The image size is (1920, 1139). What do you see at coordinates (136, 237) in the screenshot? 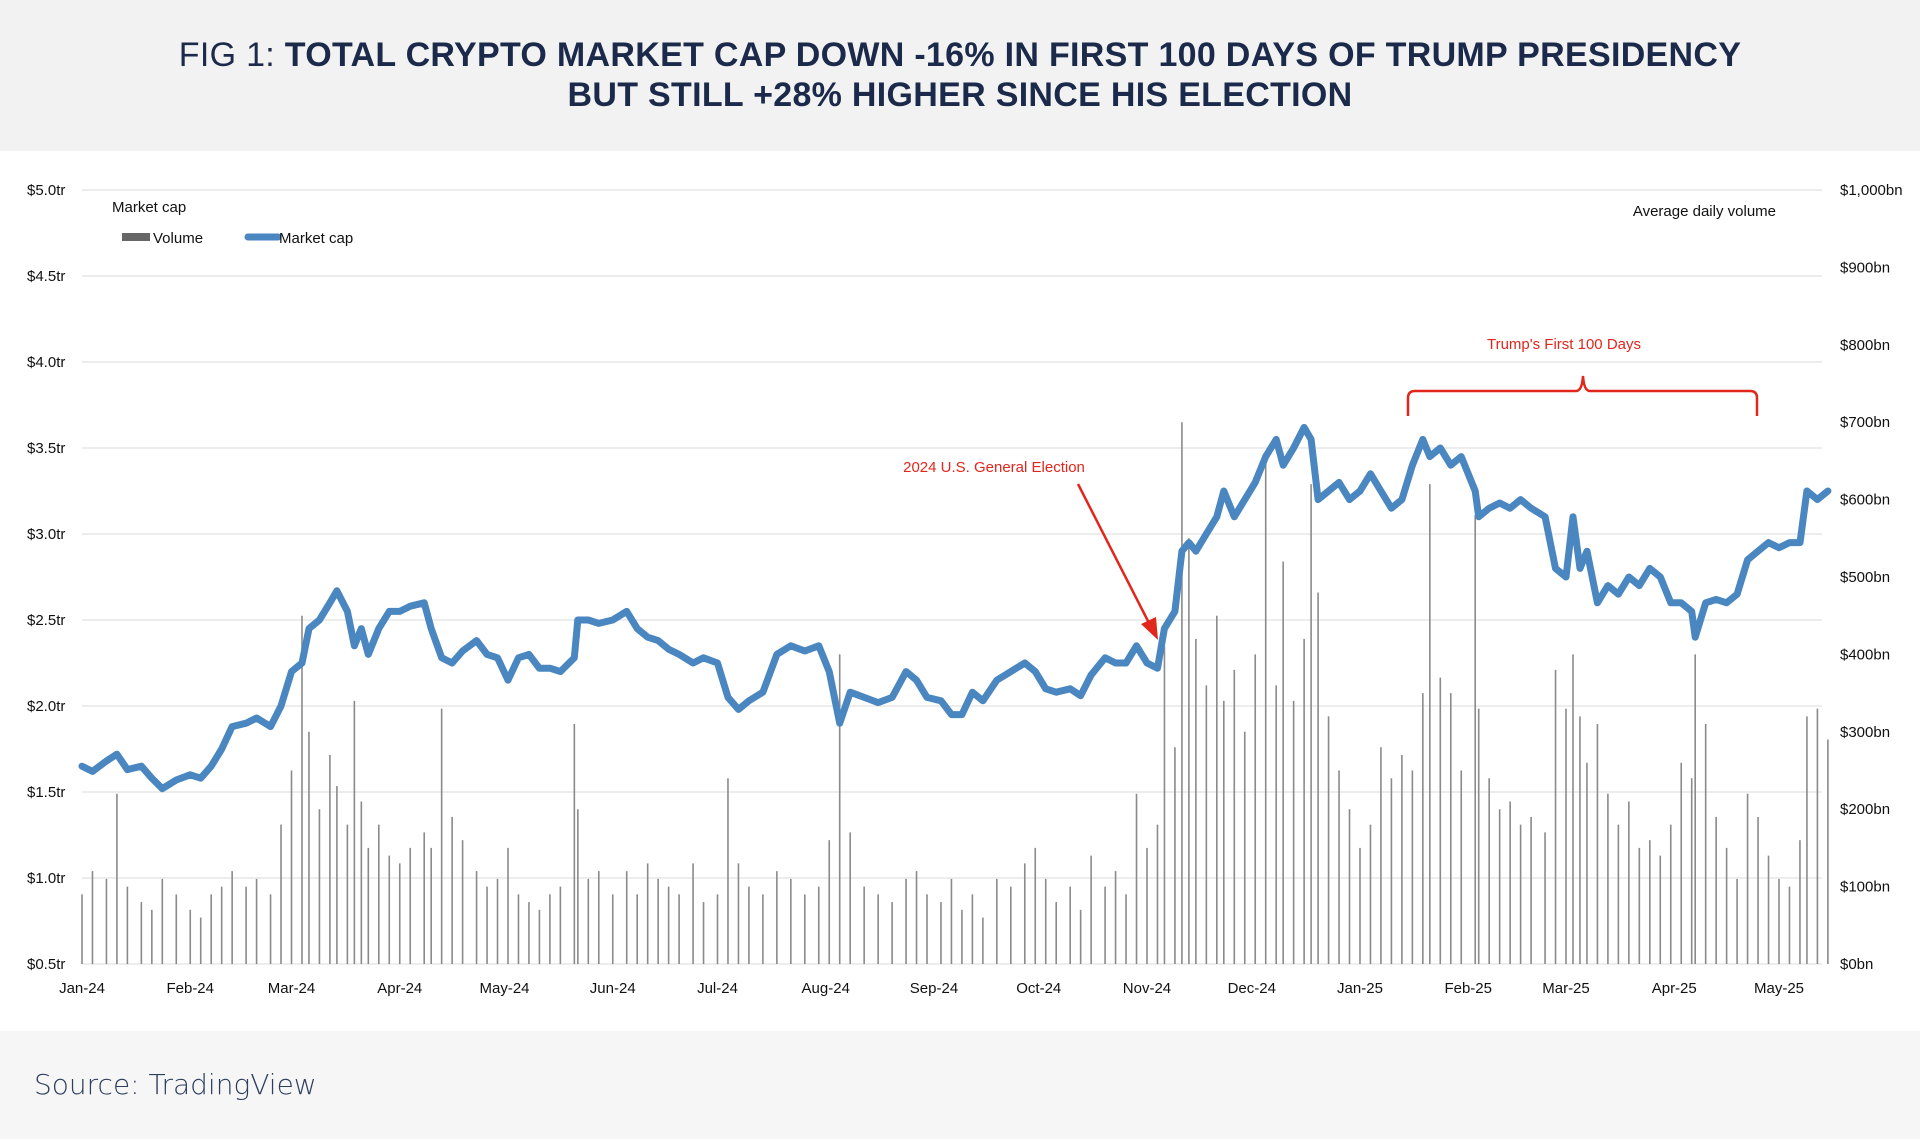
I see `legend-volume-swatch` at bounding box center [136, 237].